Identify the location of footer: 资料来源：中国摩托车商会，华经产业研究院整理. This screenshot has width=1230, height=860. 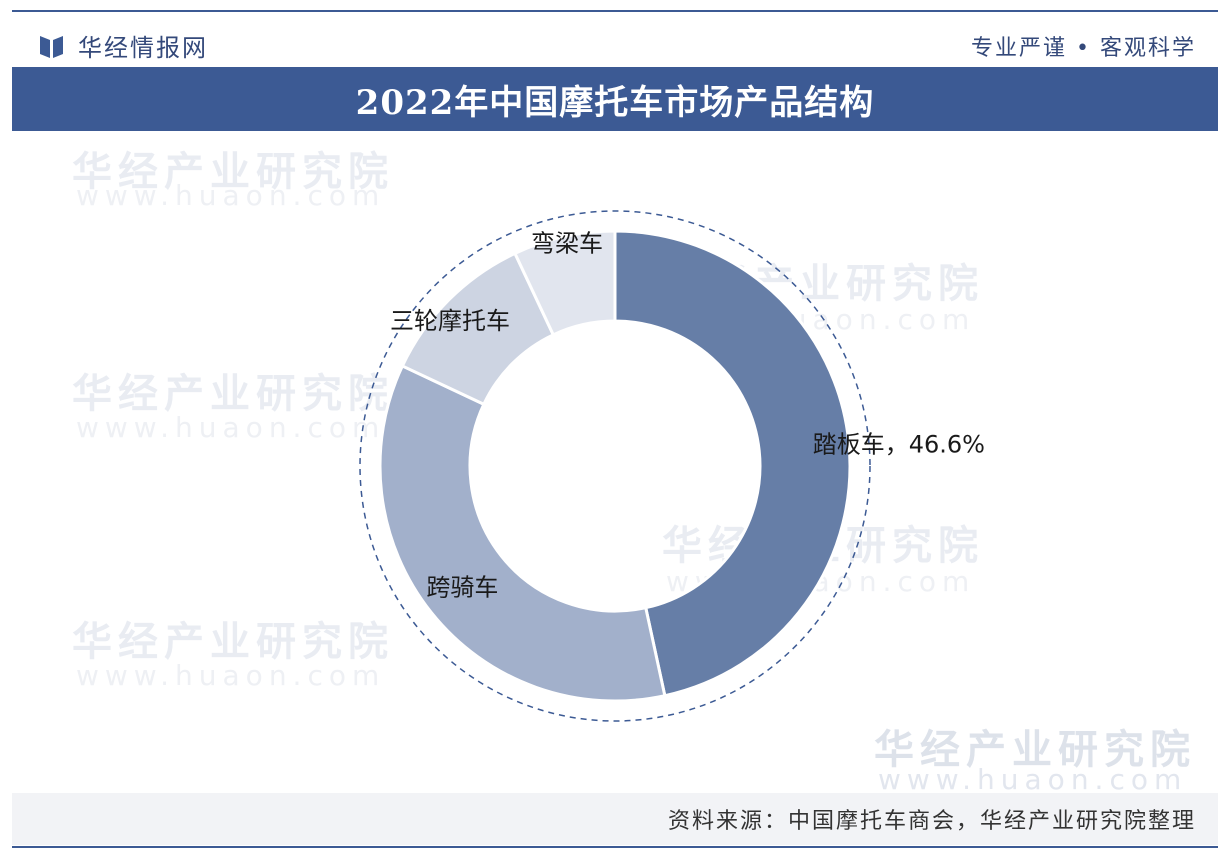
(615, 819).